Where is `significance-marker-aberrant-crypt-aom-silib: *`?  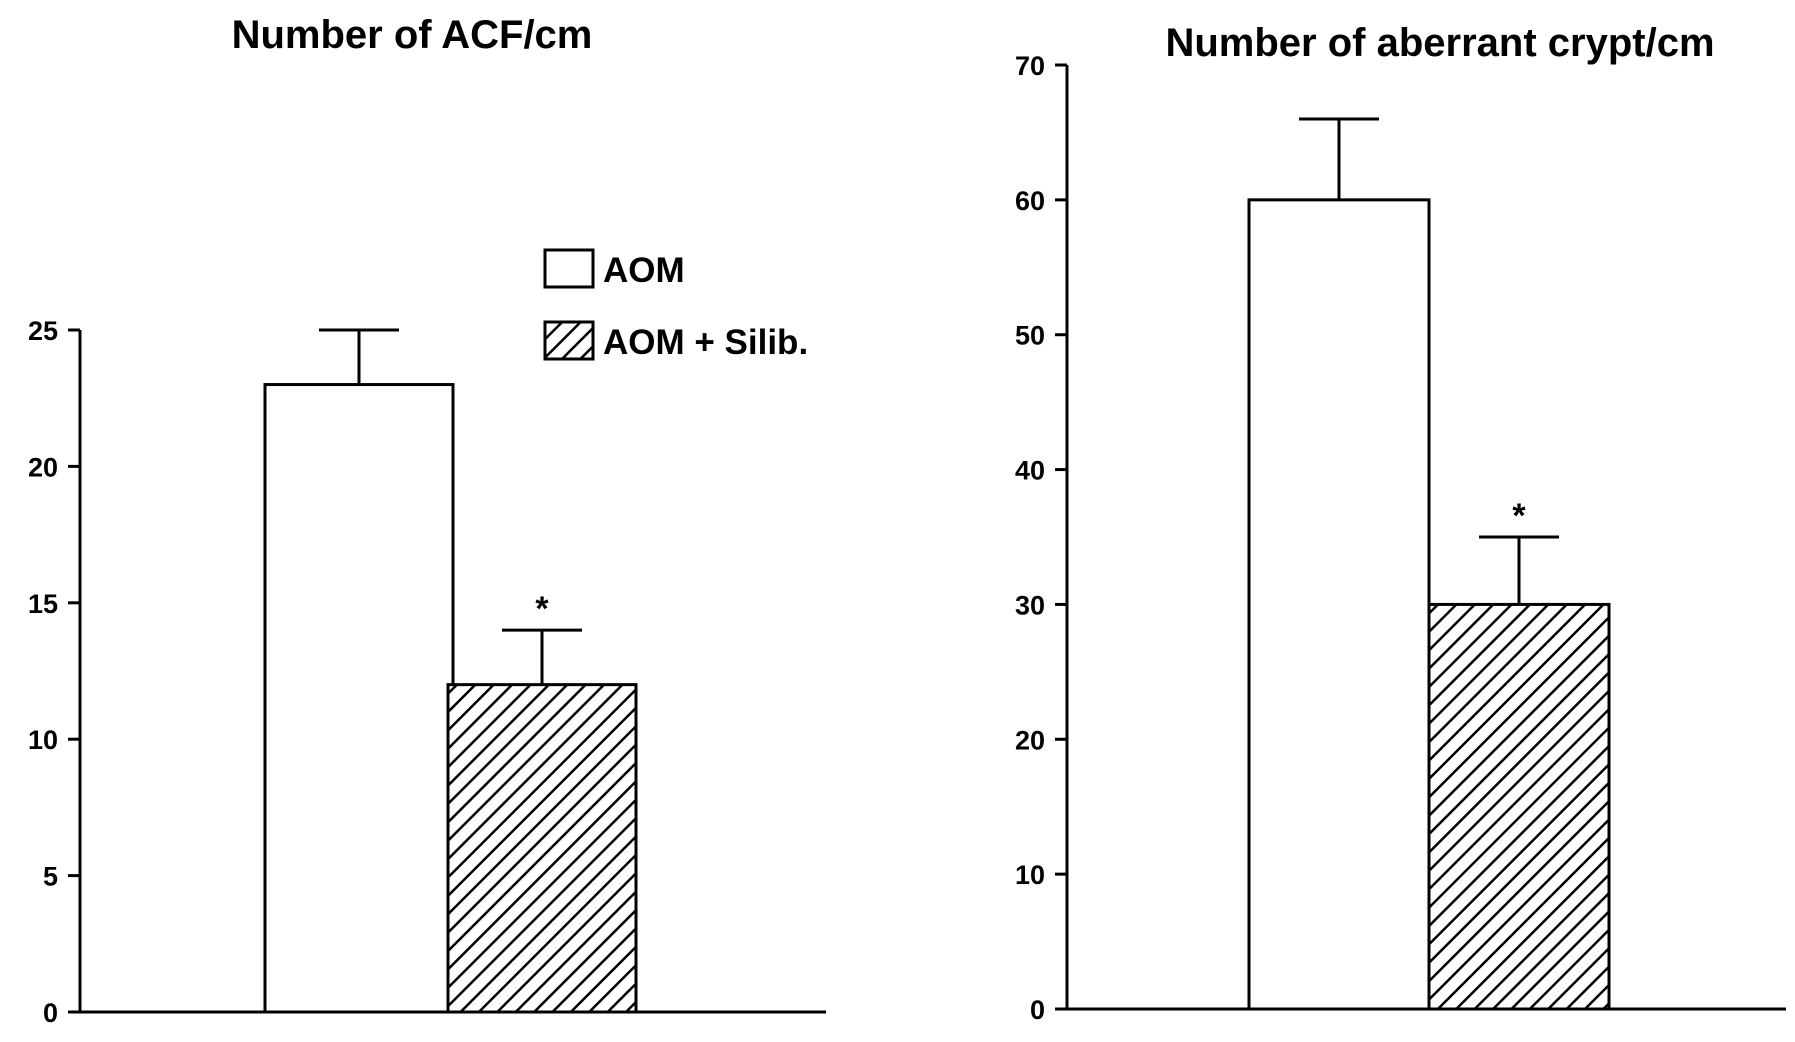
significance-marker-aberrant-crypt-aom-silib: * is located at coordinates (1519, 516).